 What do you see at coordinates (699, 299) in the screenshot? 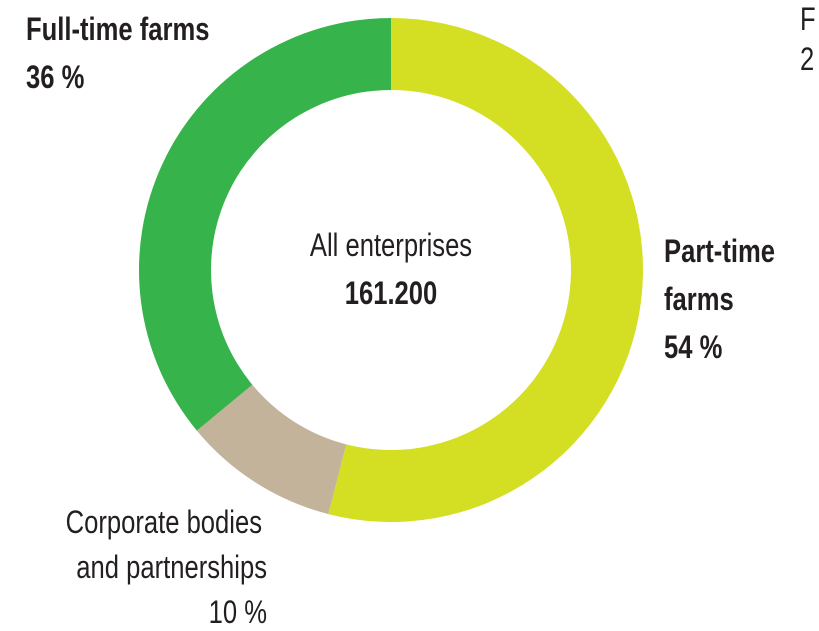
I see `part-time-farms-label-line2: farms` at bounding box center [699, 299].